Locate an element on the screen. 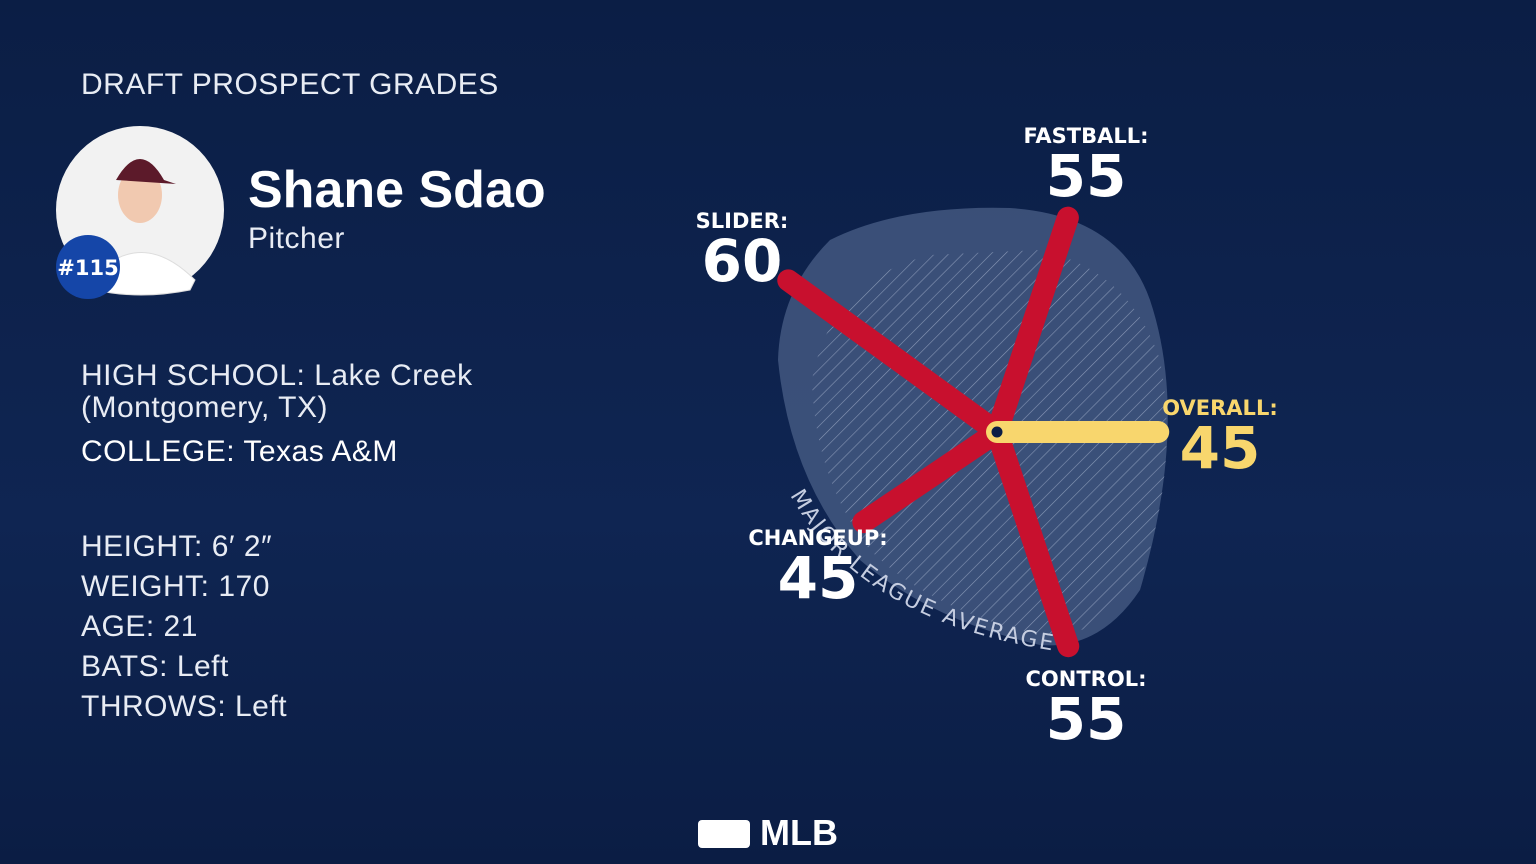 The image size is (1536, 864). cap is located at coordinates (146, 171).